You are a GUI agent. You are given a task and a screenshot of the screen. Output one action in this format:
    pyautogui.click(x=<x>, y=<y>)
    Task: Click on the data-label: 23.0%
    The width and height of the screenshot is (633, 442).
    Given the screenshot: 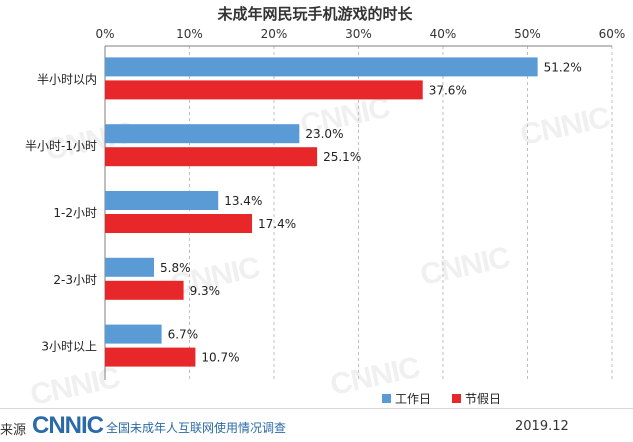 What is the action you would take?
    pyautogui.click(x=324, y=134)
    